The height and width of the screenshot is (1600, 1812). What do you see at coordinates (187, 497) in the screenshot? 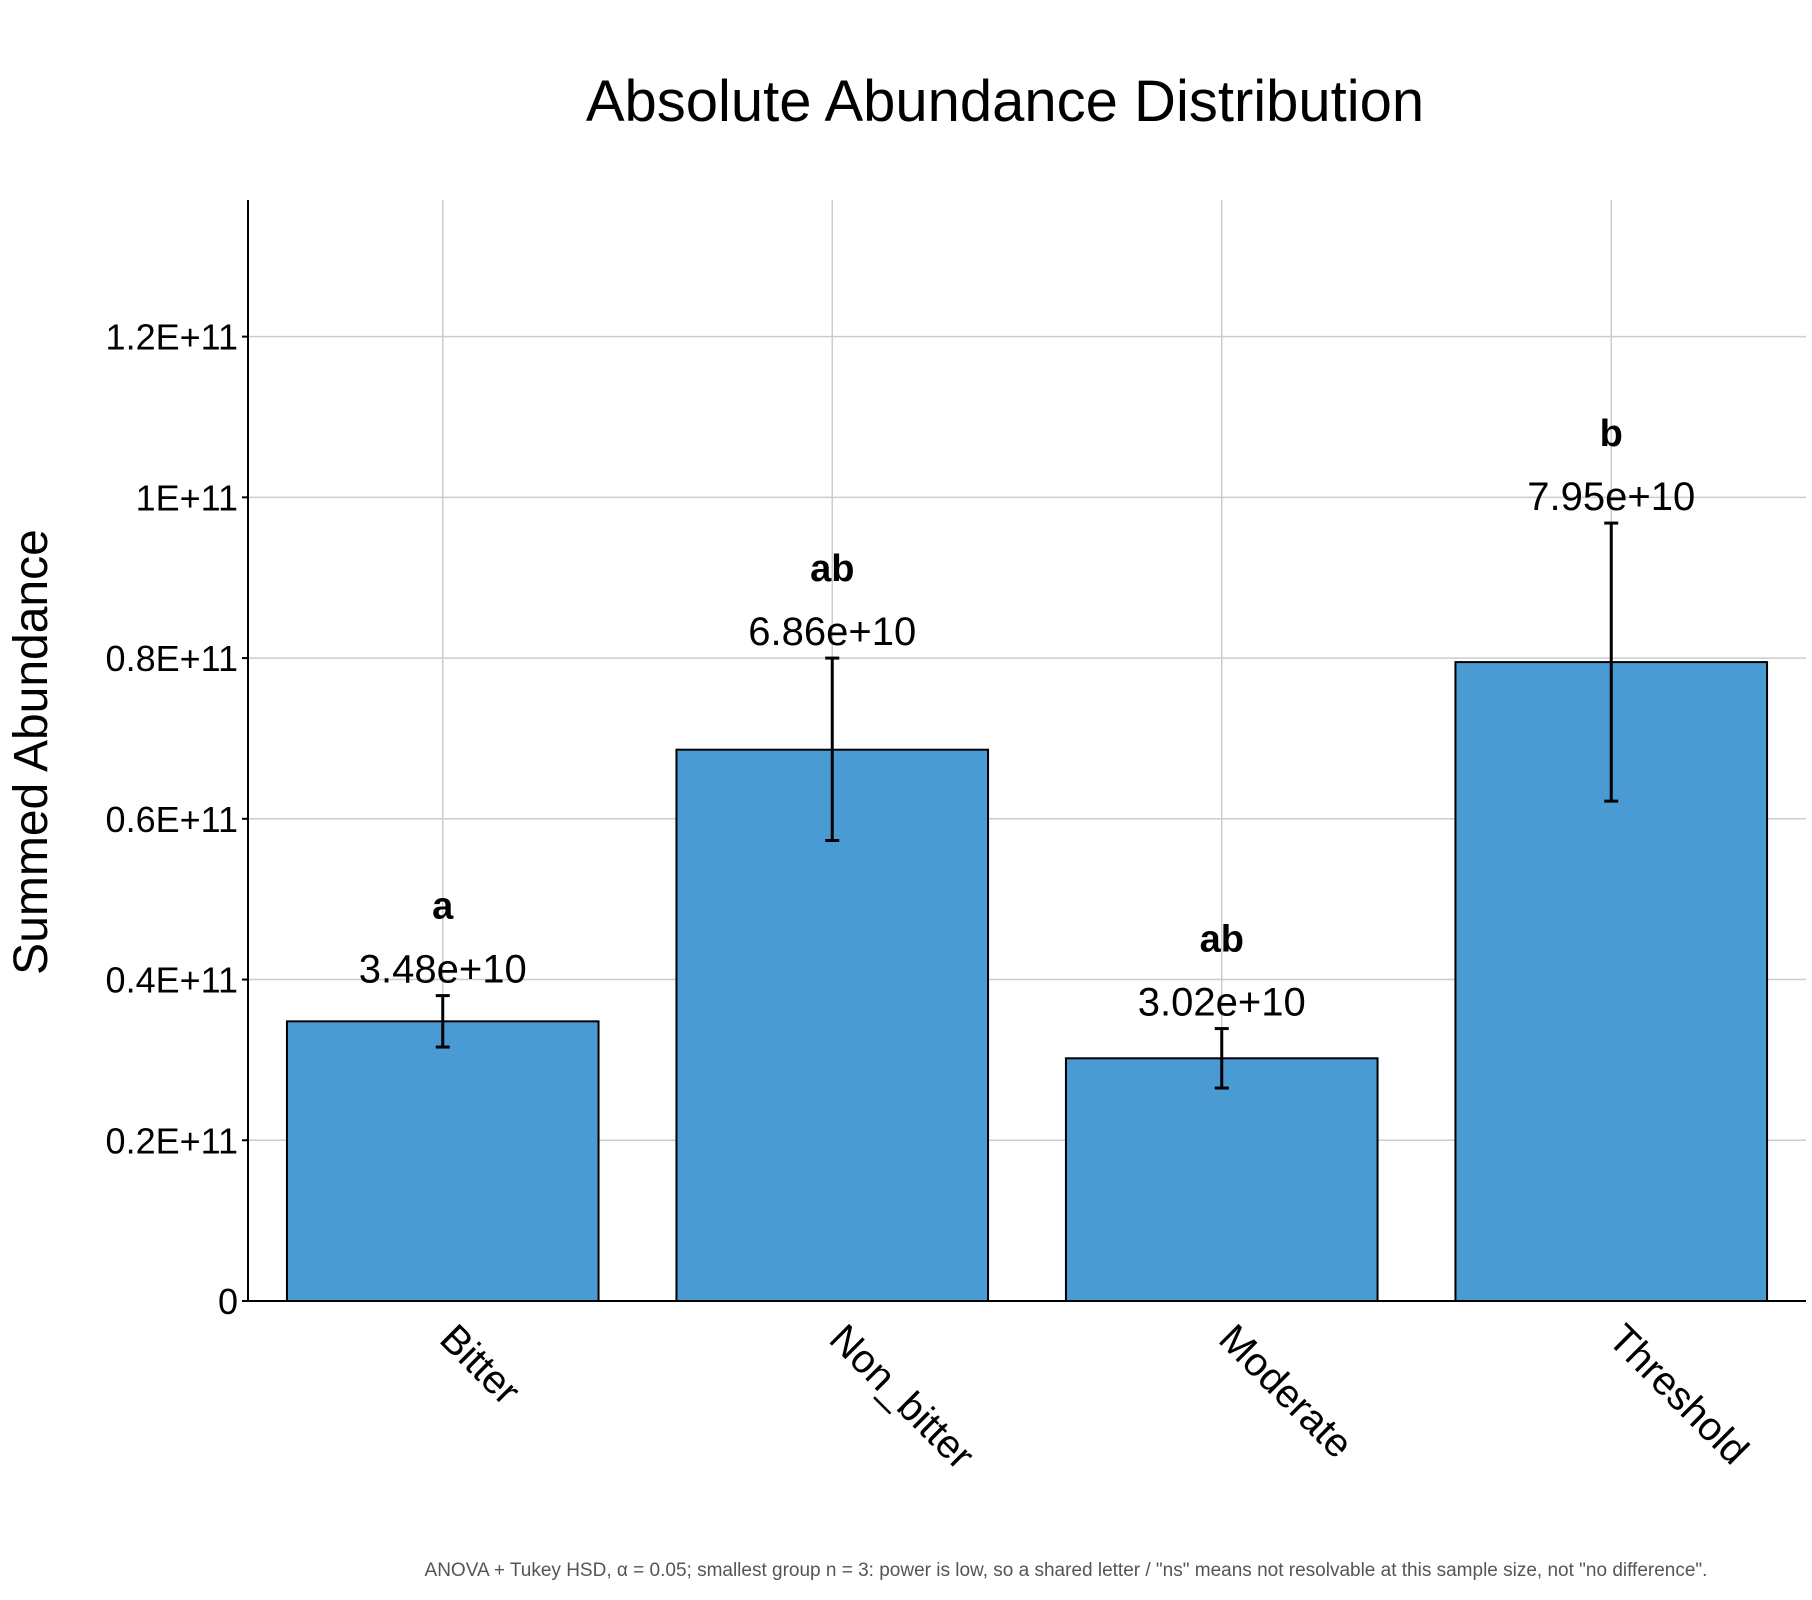
I see `y-tick-label: 1E+11` at bounding box center [187, 497].